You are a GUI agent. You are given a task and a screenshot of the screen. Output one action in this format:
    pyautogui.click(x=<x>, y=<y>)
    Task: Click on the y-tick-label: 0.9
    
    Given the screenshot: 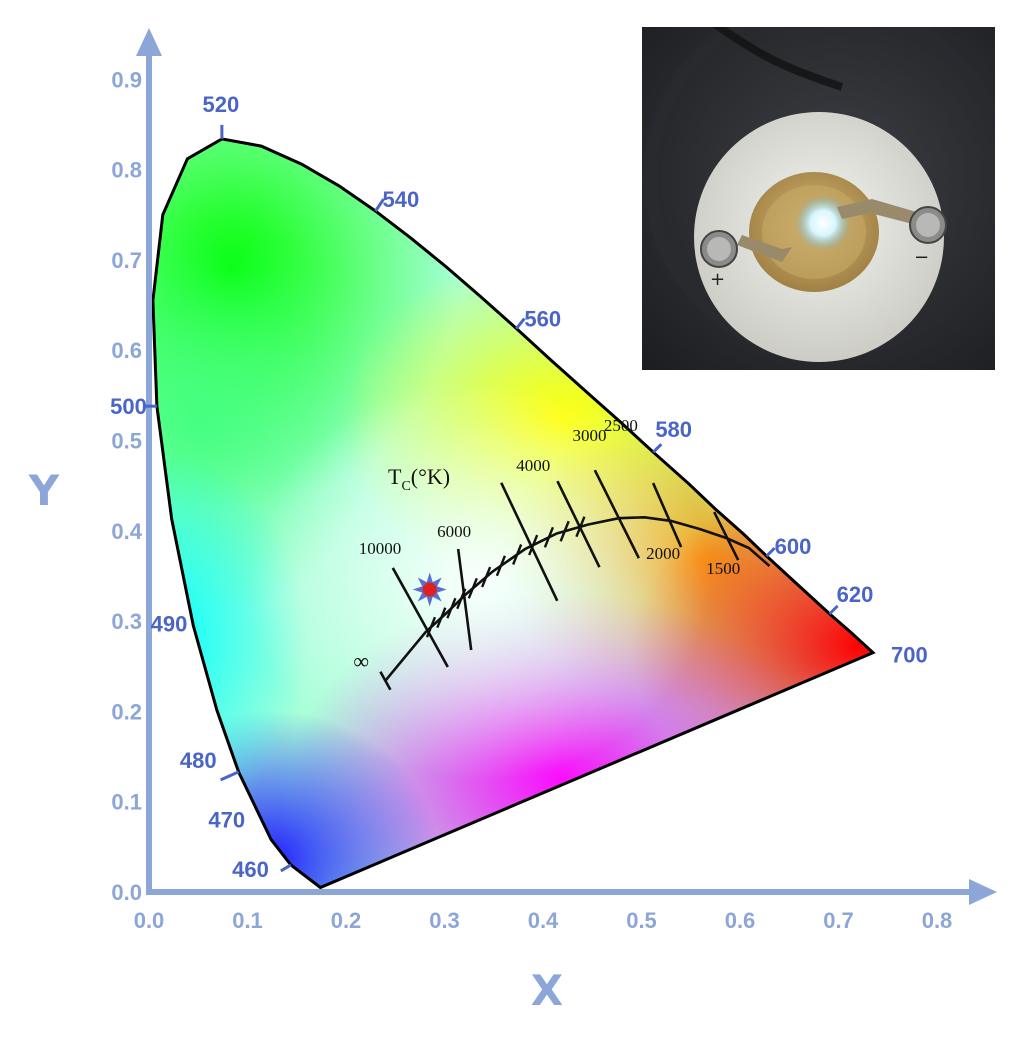 What is the action you would take?
    pyautogui.click(x=126, y=79)
    